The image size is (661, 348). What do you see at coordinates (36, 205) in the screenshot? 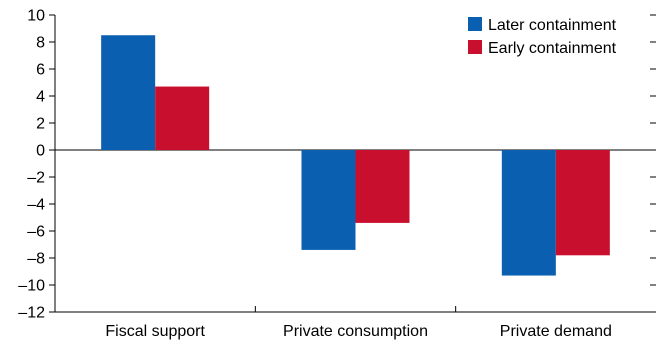
I see `y-tick-label: –4` at bounding box center [36, 205].